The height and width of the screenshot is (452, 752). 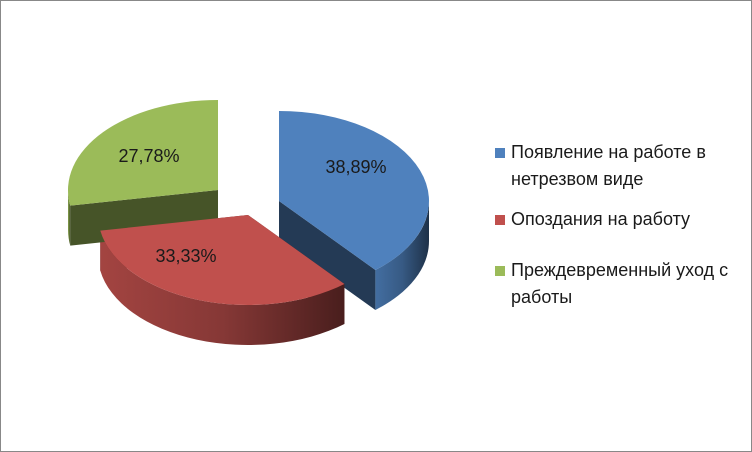 I want to click on slice-sober, so click(x=354, y=190).